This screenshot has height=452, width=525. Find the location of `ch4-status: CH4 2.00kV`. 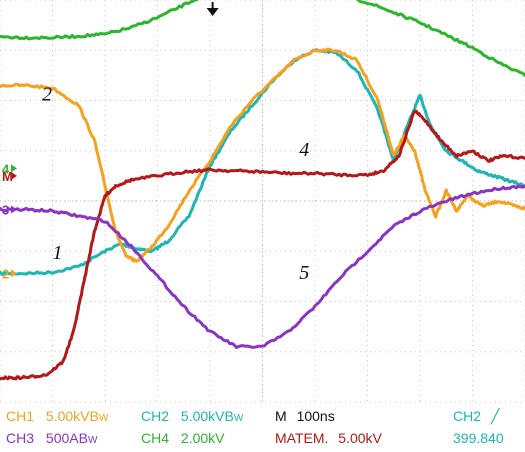

ch4-status: CH4 2.00kV is located at coordinates (183, 438).